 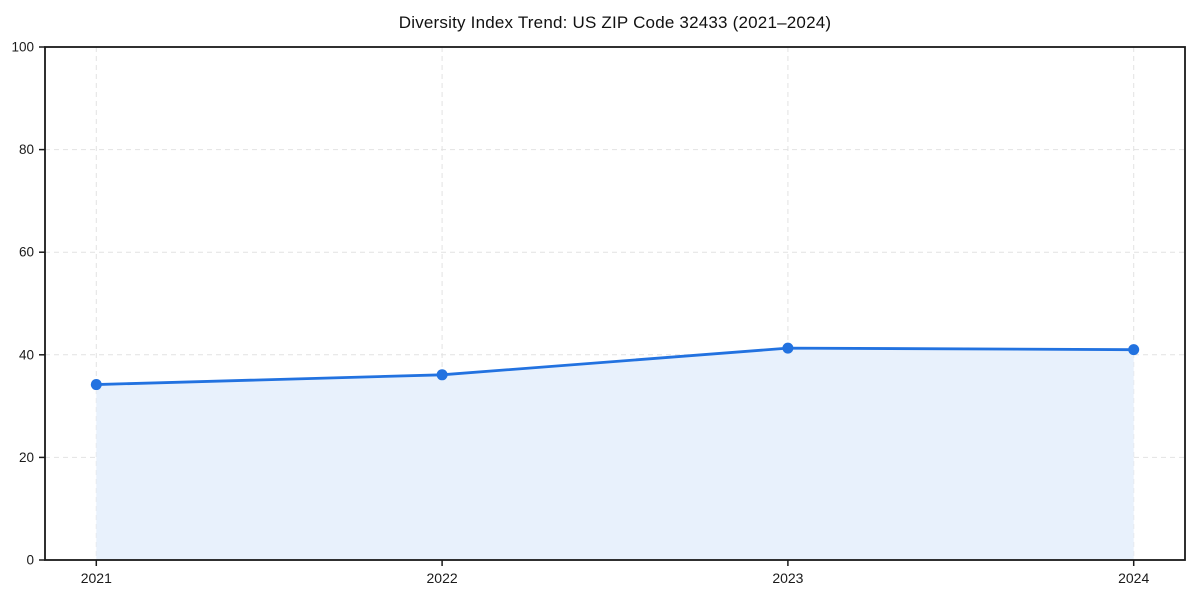 I want to click on x-tick-label: 2023, so click(x=787, y=578).